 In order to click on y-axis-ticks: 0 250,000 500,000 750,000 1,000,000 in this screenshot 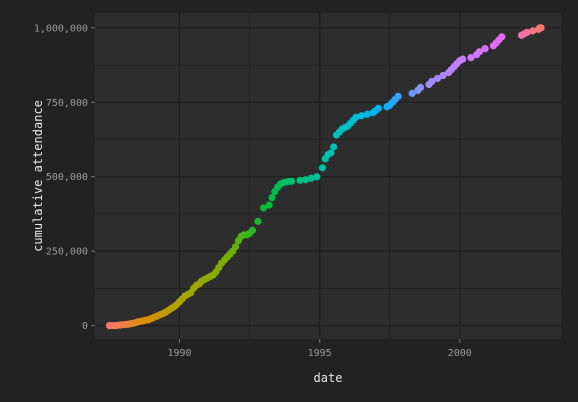, I will do `click(64, 177)`.